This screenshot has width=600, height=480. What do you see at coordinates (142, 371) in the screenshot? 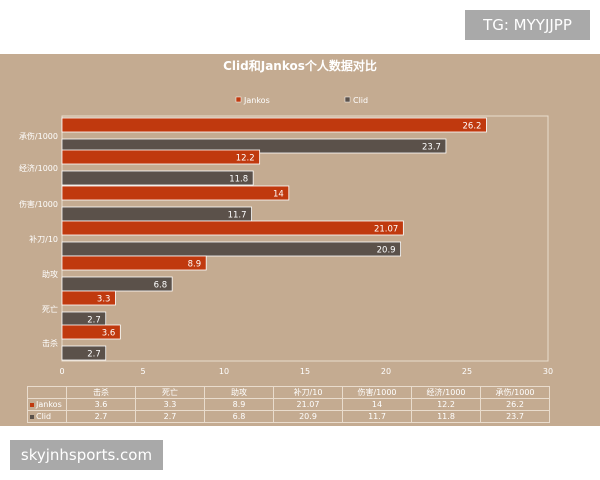
I see `x-tick-label: 5` at bounding box center [142, 371].